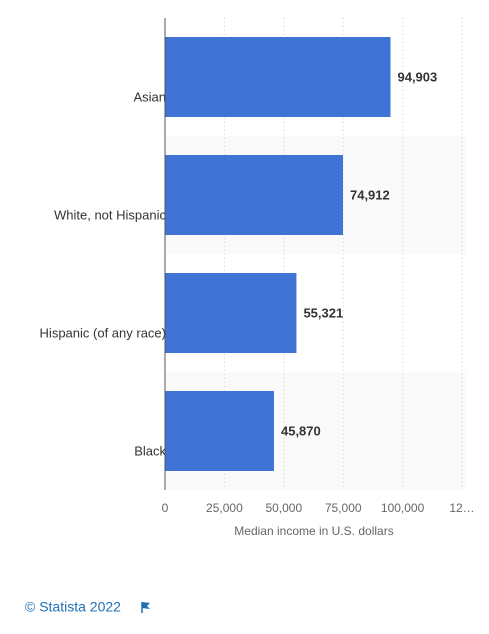 This screenshot has width=489, height=634. What do you see at coordinates (224, 508) in the screenshot?
I see `x-tick-label: 25,000` at bounding box center [224, 508].